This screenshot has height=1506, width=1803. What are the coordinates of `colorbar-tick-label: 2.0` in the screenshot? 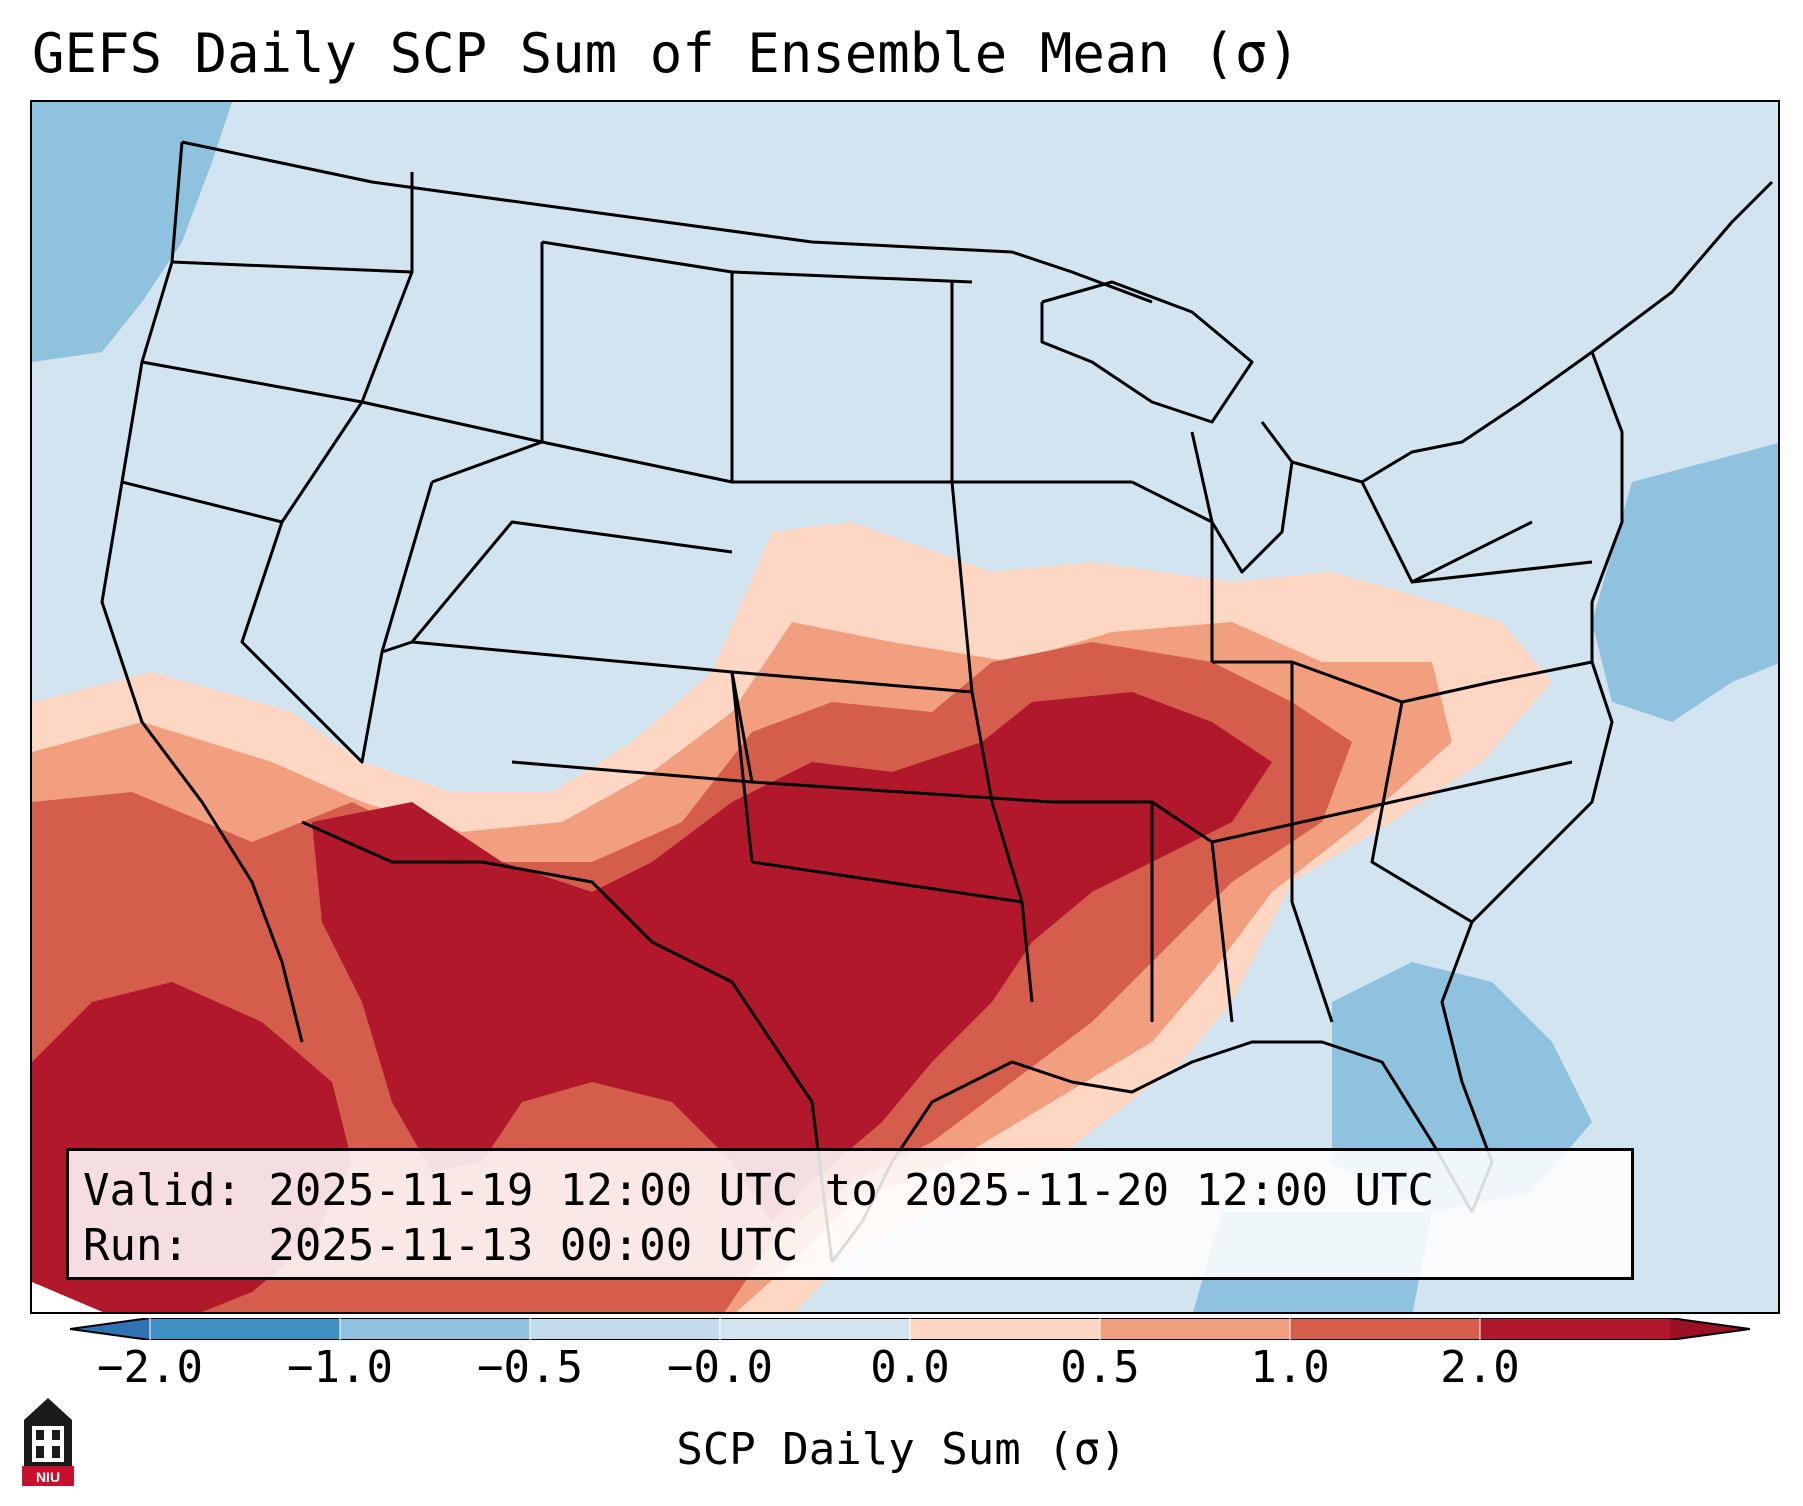 It's located at (1480, 1367).